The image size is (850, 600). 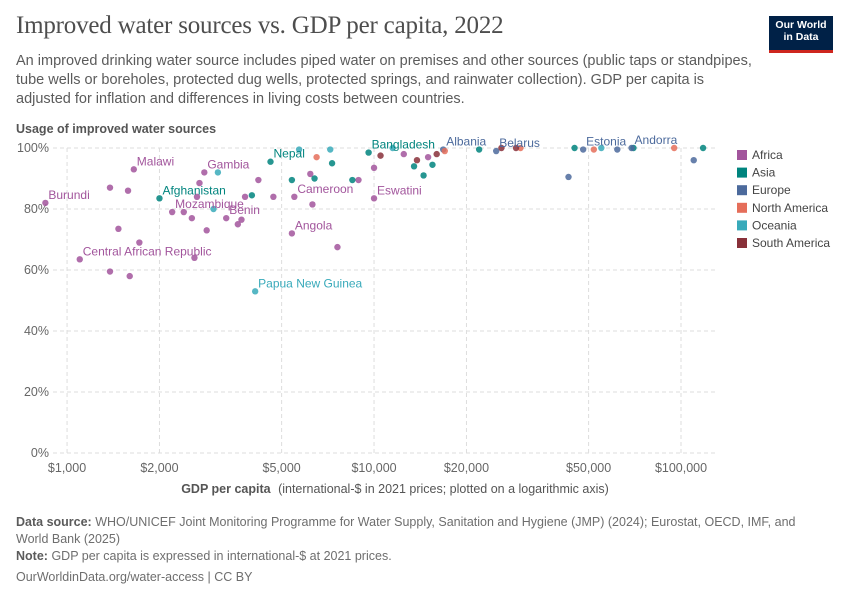 What do you see at coordinates (36, 270) in the screenshot?
I see `y-tick-label: 60%` at bounding box center [36, 270].